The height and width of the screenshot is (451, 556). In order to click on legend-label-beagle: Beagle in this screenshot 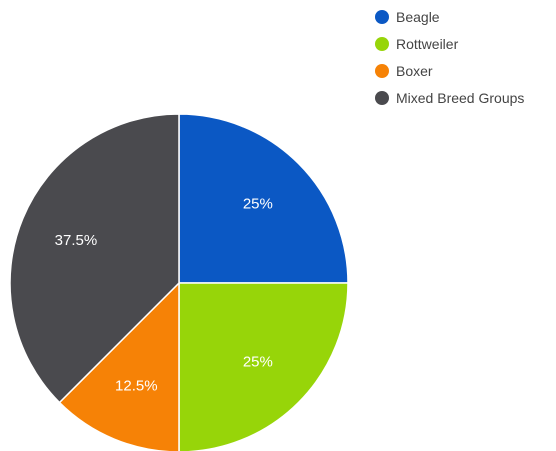, I will do `click(418, 17)`.